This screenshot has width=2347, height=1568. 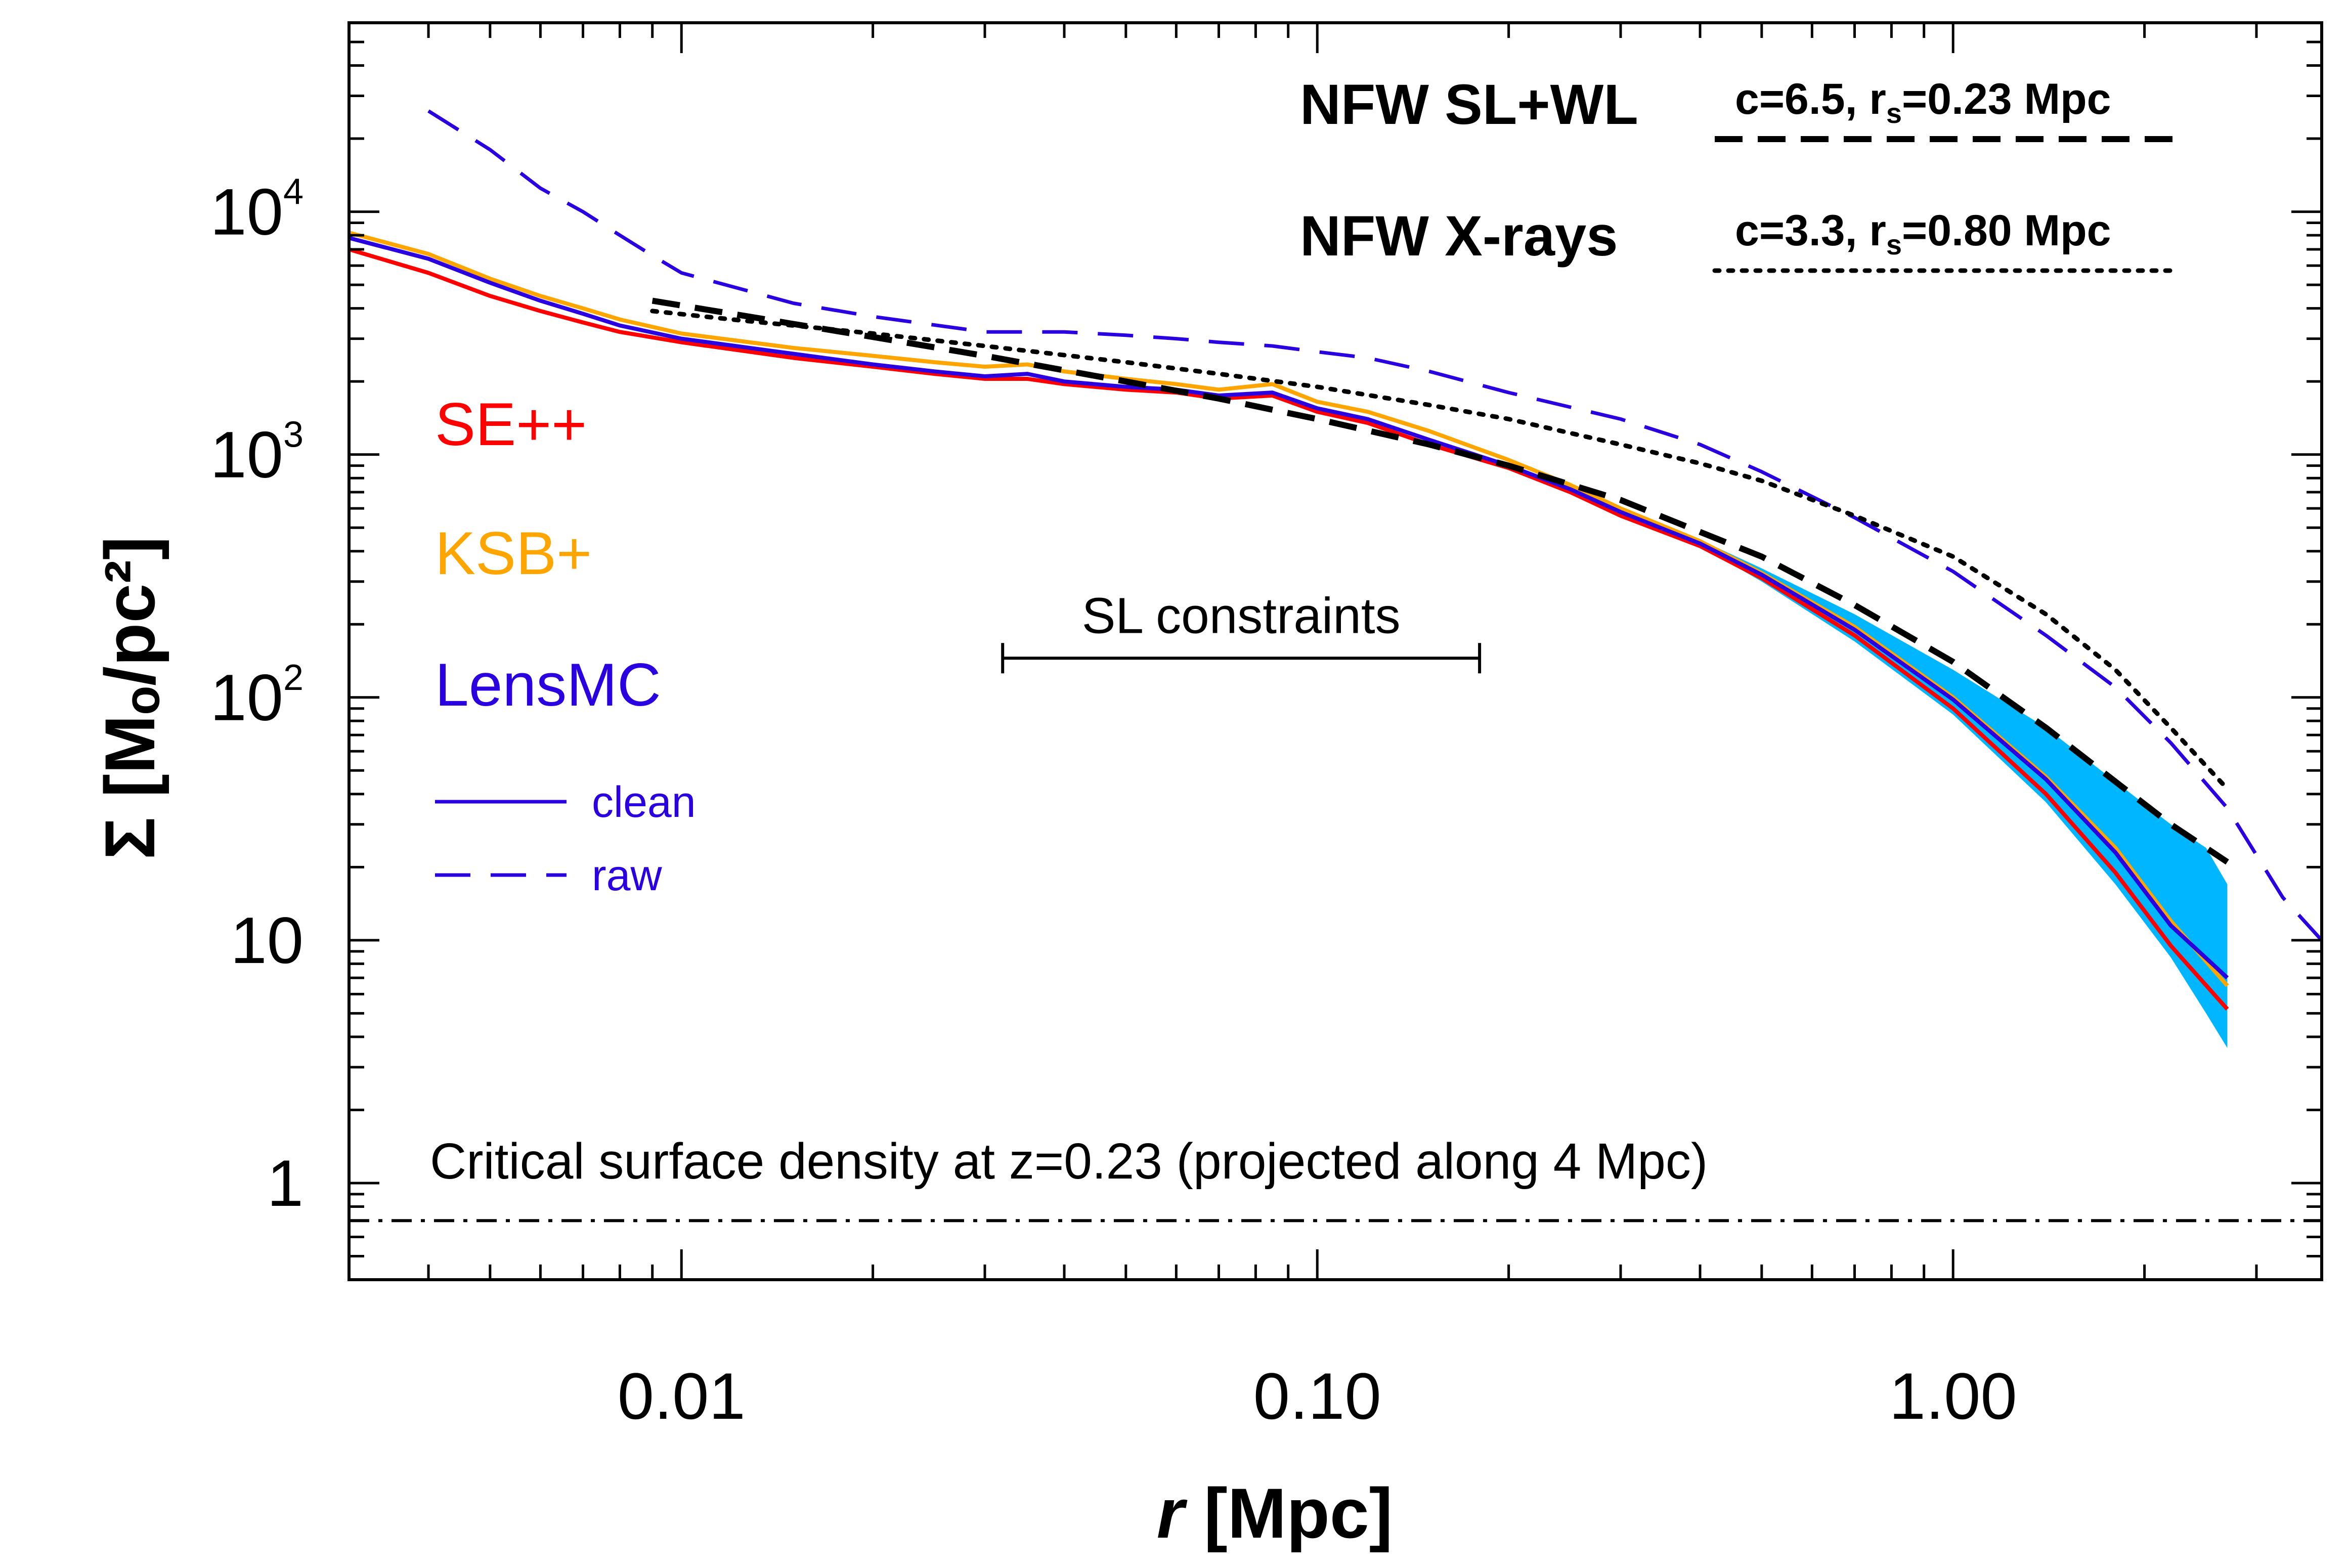 I want to click on y-tick-label: 10², so click(x=256, y=696).